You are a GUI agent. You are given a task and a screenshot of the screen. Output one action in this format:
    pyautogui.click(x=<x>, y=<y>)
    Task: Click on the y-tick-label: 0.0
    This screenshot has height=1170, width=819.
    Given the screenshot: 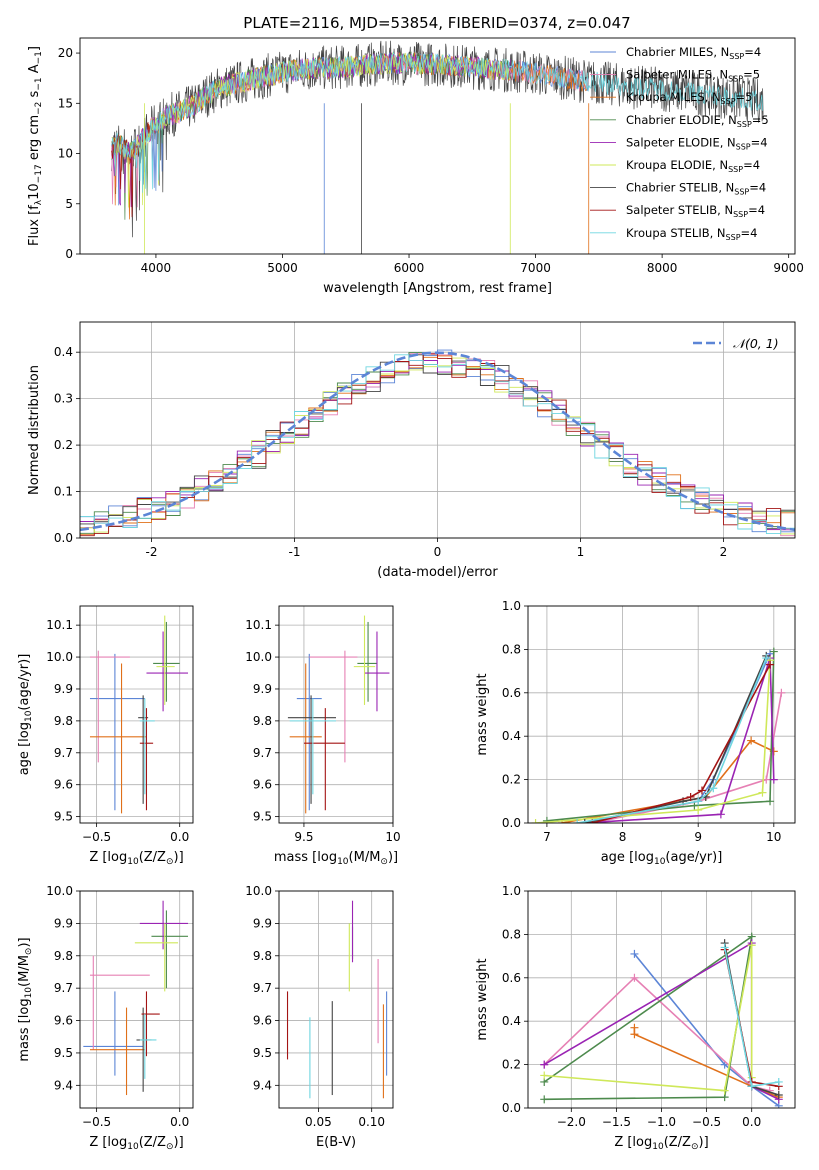 What is the action you would take?
    pyautogui.click(x=511, y=1108)
    